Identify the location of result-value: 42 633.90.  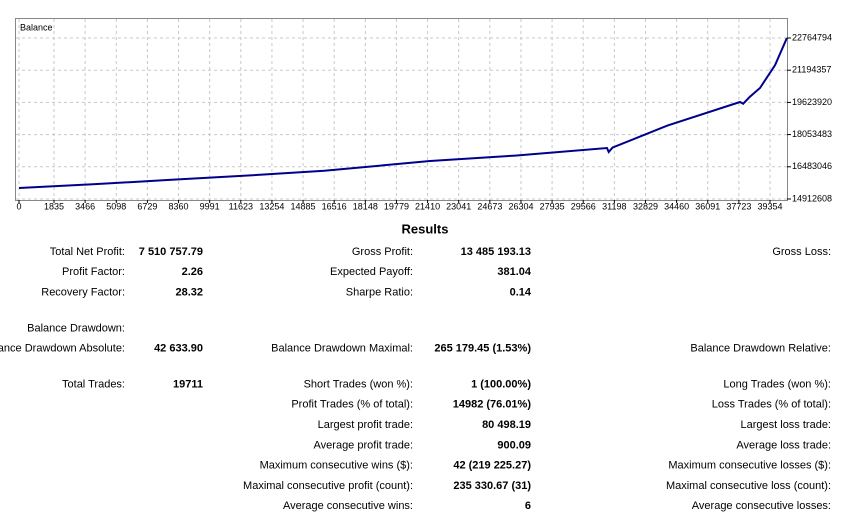
(178, 349).